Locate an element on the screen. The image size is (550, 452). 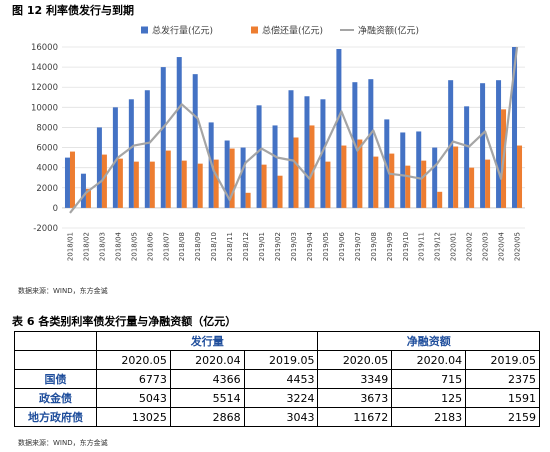
cell: 2159 is located at coordinates (502, 417).